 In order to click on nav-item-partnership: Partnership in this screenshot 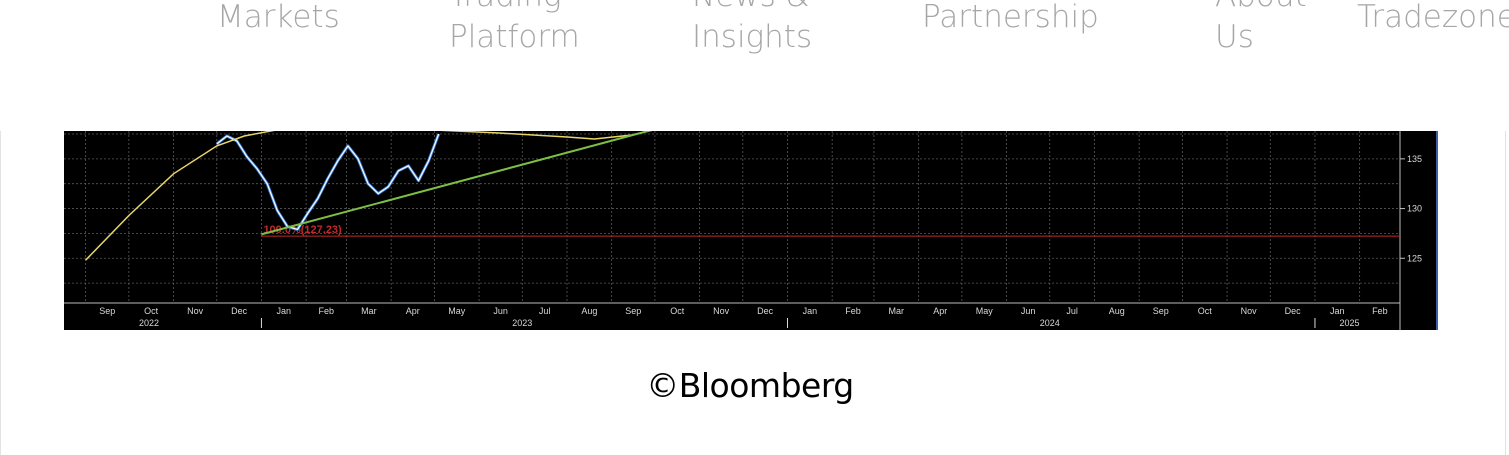, I will do `click(1010, 19)`.